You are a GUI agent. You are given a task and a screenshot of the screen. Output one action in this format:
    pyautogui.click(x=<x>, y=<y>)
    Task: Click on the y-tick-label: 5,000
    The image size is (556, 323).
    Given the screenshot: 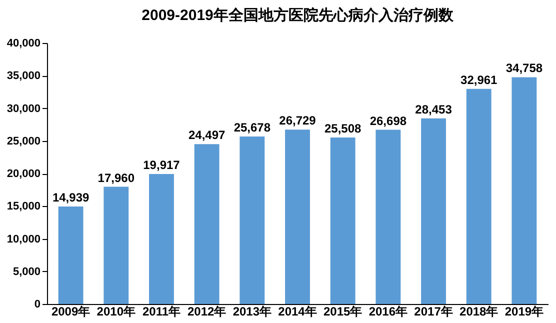 What is the action you would take?
    pyautogui.click(x=26, y=272)
    